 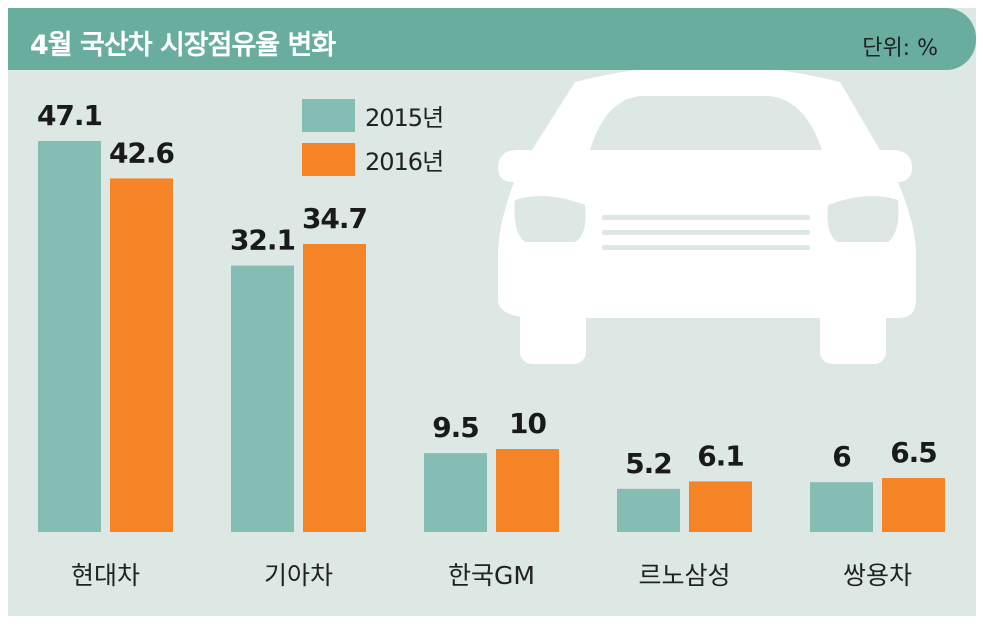 What do you see at coordinates (334, 218) in the screenshot?
I see `data-label-2016-1: 34.7` at bounding box center [334, 218].